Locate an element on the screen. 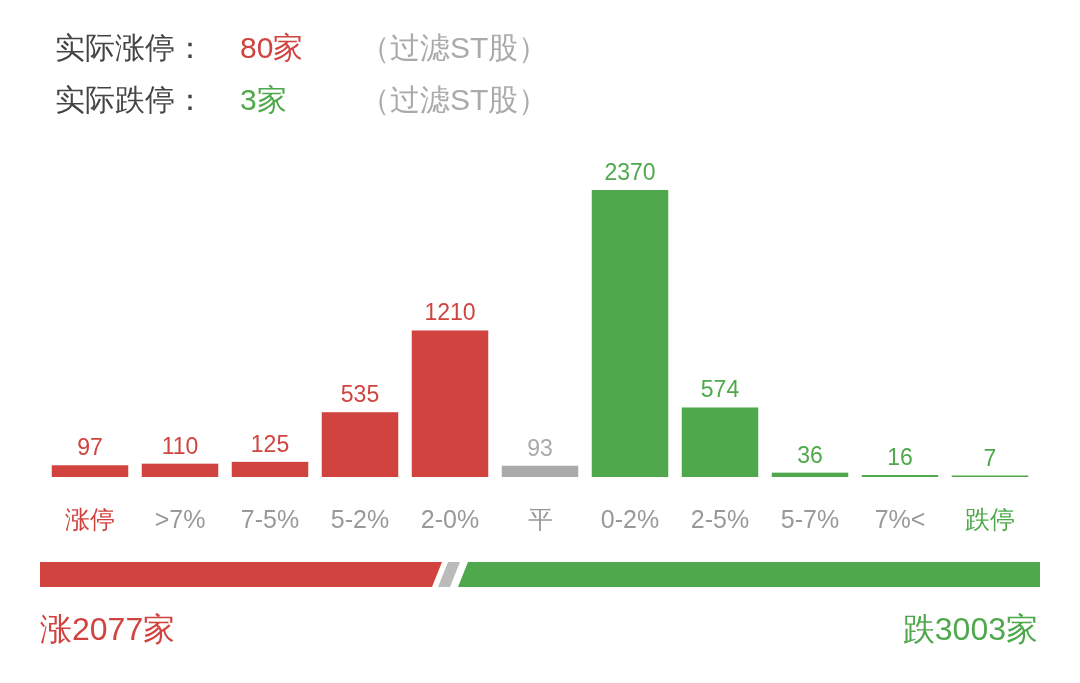  data-label: 97 is located at coordinates (90, 447).